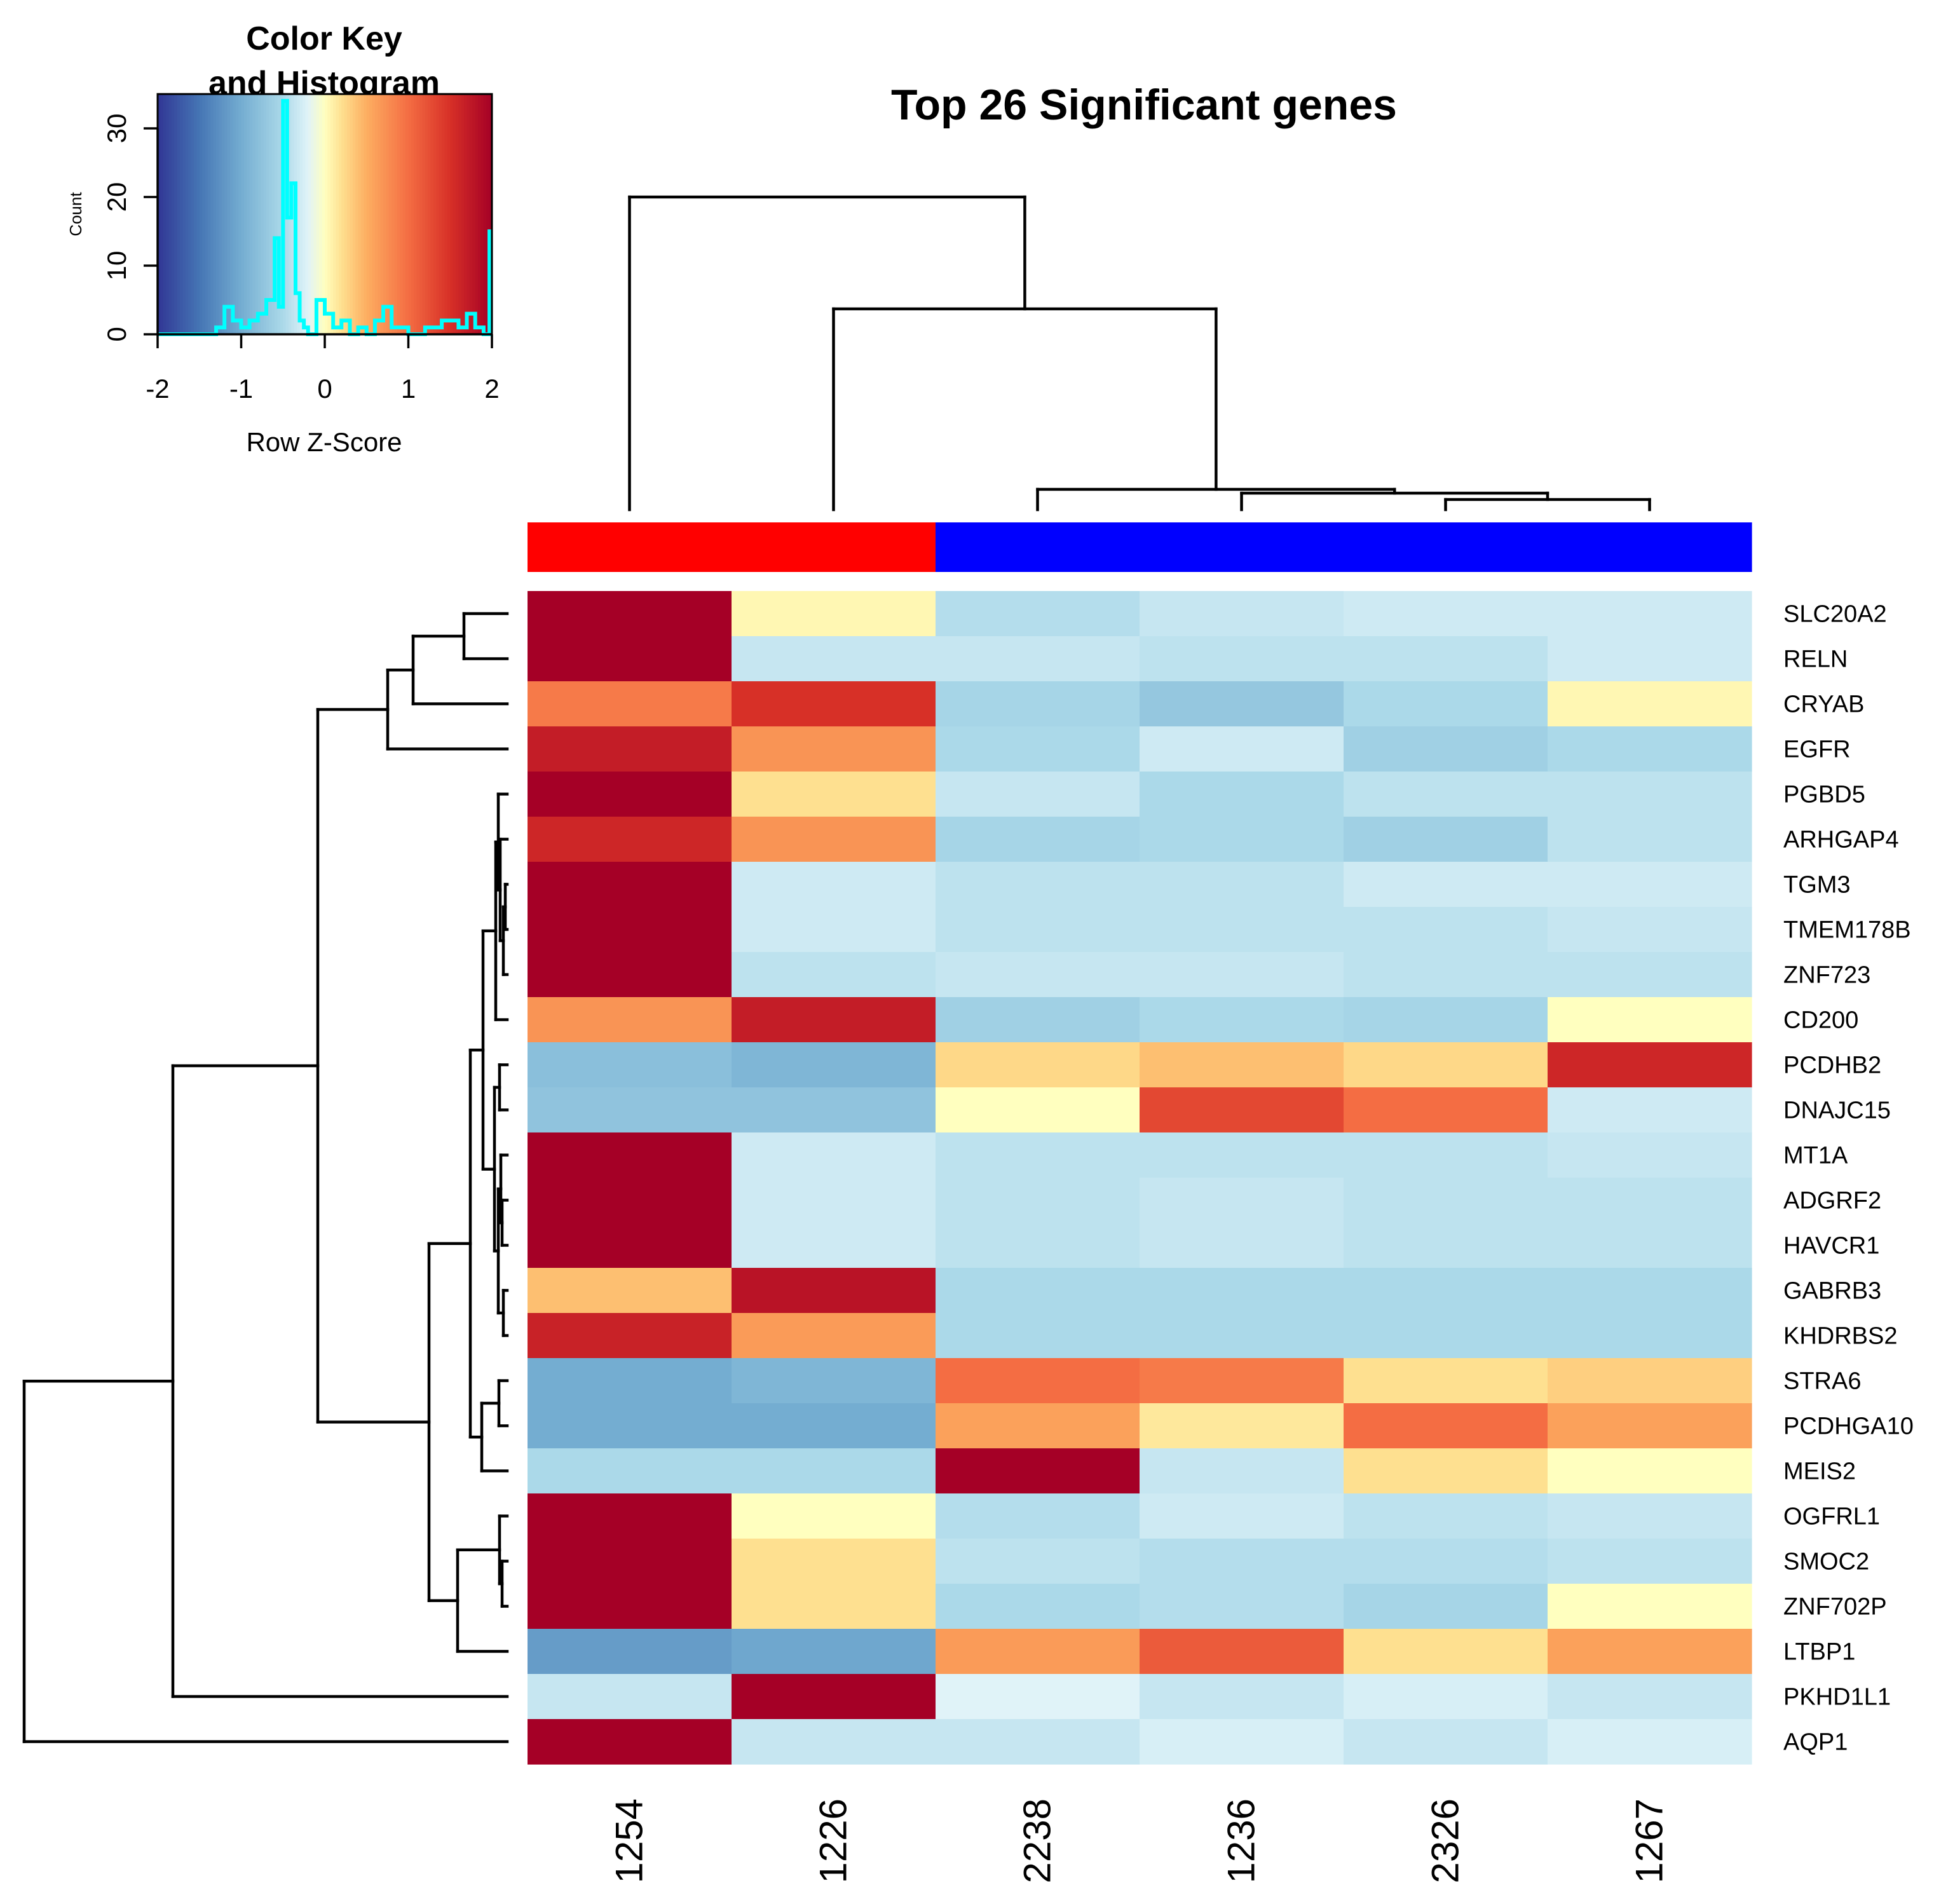 This screenshot has height=1904, width=1934. What do you see at coordinates (1037, 1841) in the screenshot?
I see `sample-label: 2238` at bounding box center [1037, 1841].